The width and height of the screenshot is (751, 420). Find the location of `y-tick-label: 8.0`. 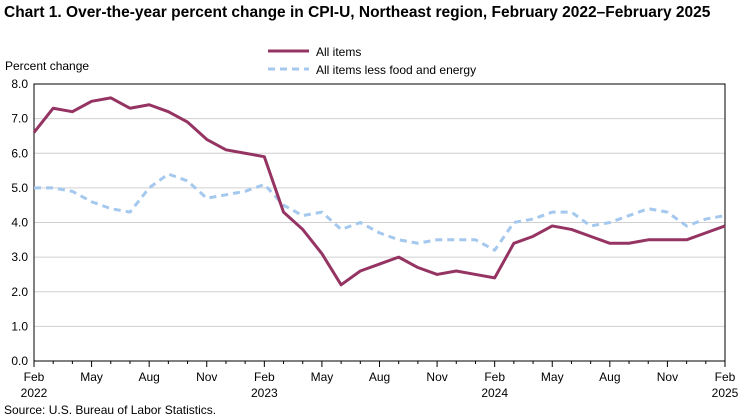

y-tick-label: 8.0 is located at coordinates (19, 84).